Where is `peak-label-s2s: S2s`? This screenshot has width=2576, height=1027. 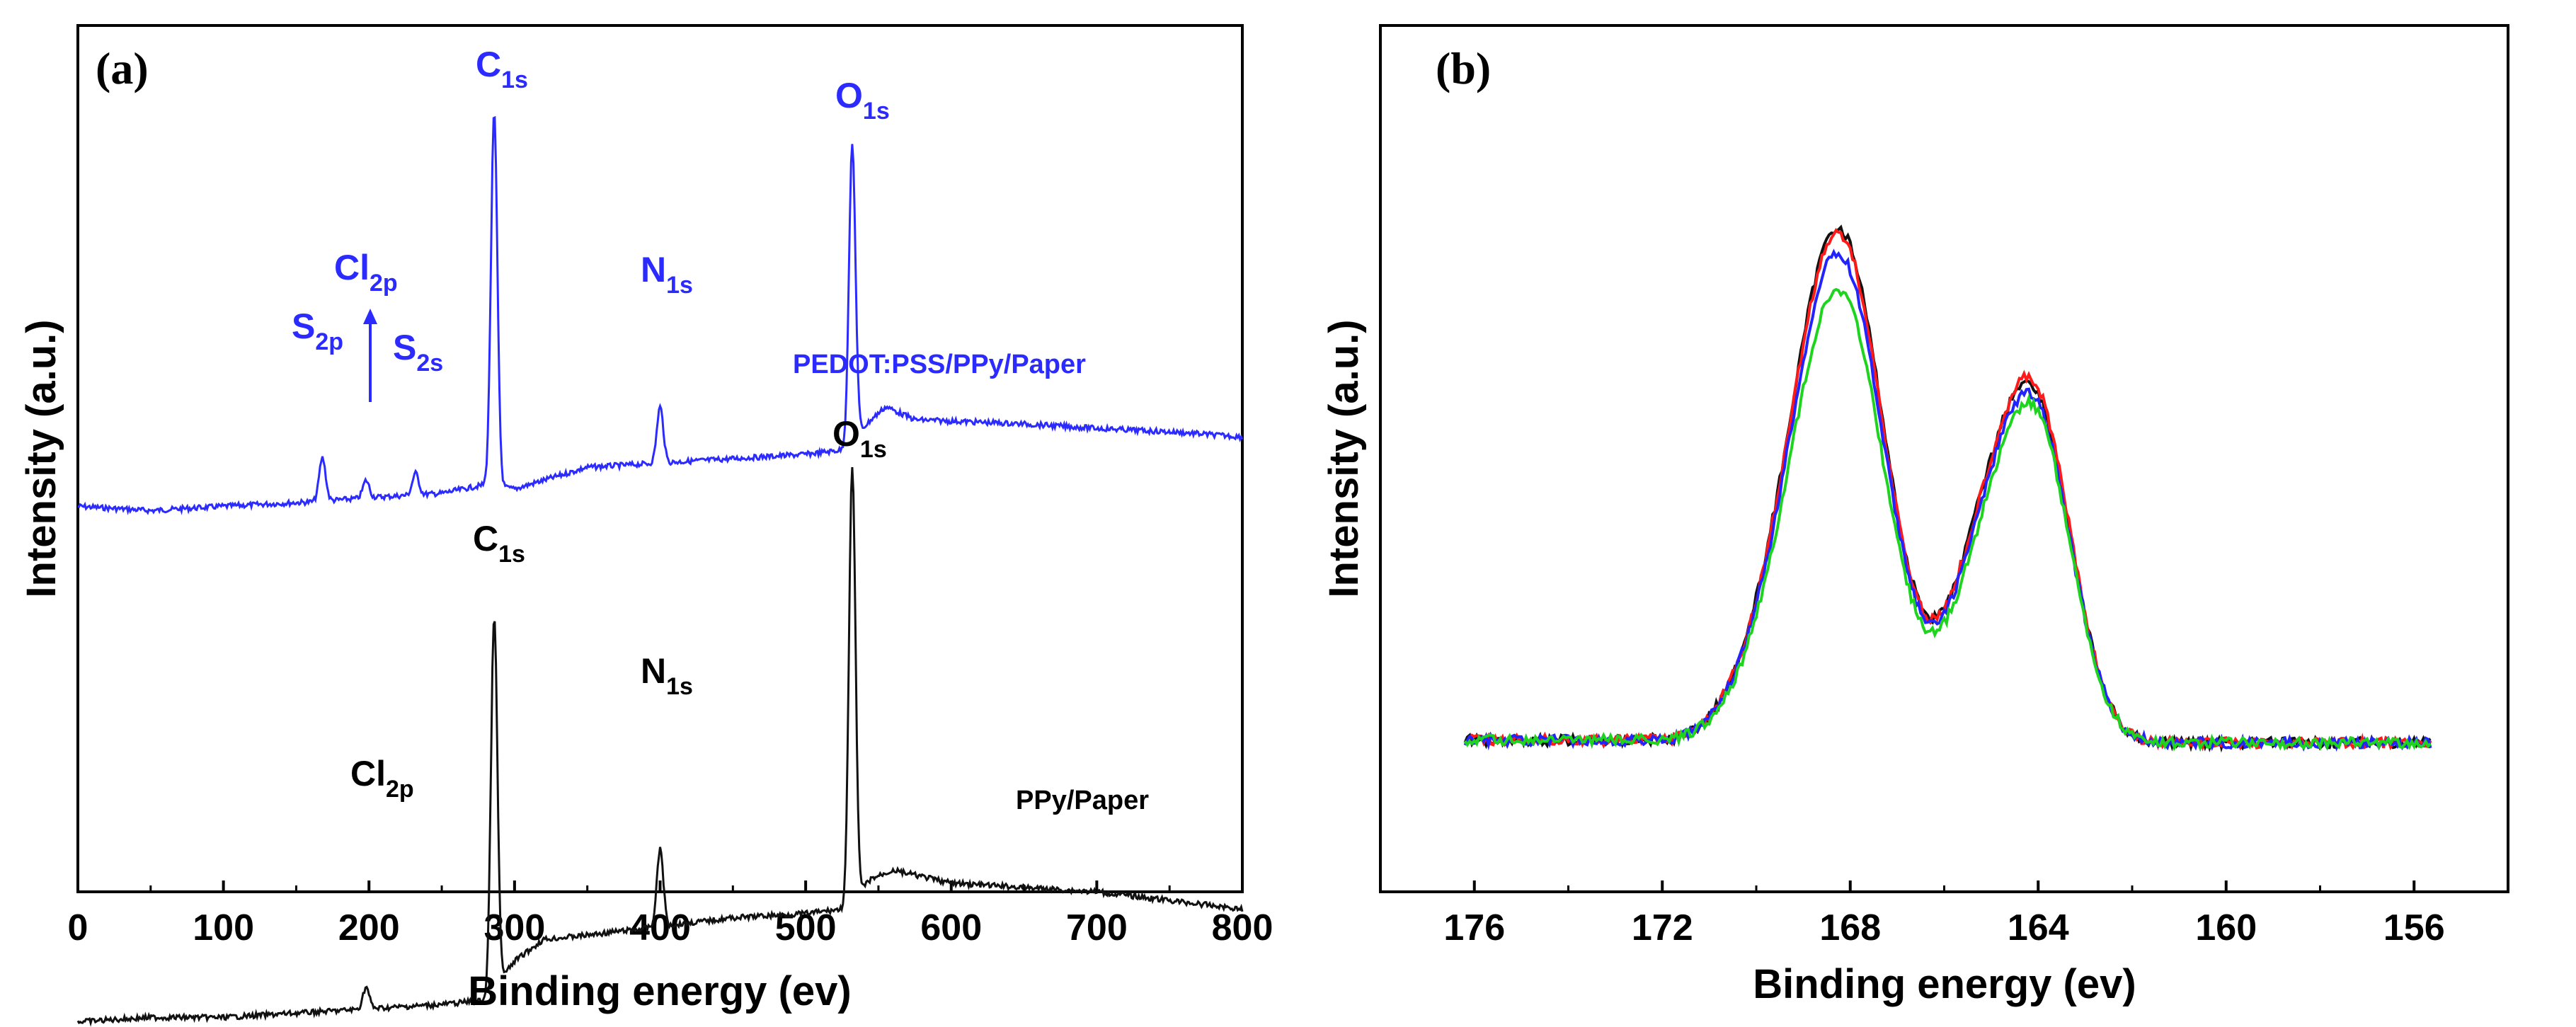 peak-label-s2s: S2s is located at coordinates (418, 352).